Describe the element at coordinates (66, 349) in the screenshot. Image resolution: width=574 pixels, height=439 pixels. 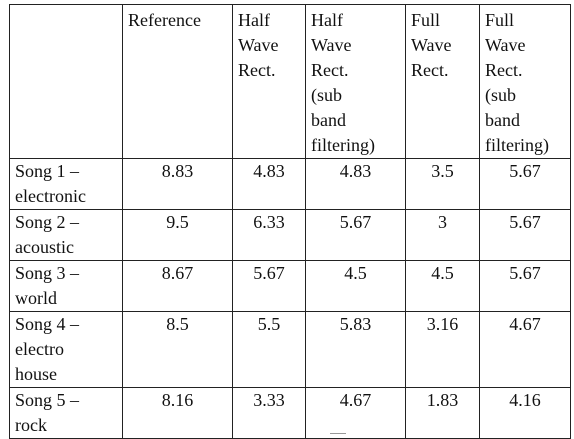
I see `song-cell: Song 4 – electro house` at that location.